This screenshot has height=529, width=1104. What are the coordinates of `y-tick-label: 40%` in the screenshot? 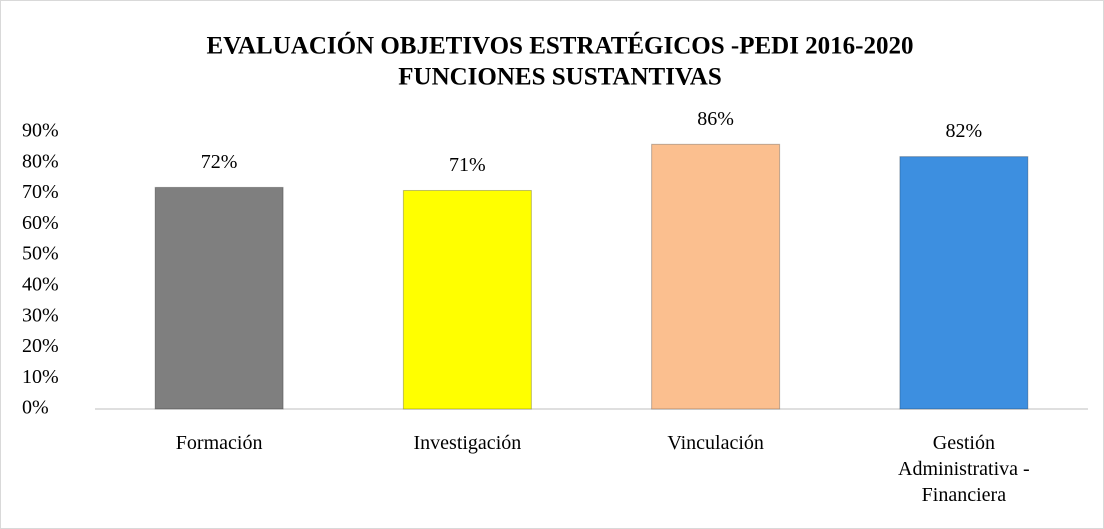 It's located at (40, 284).